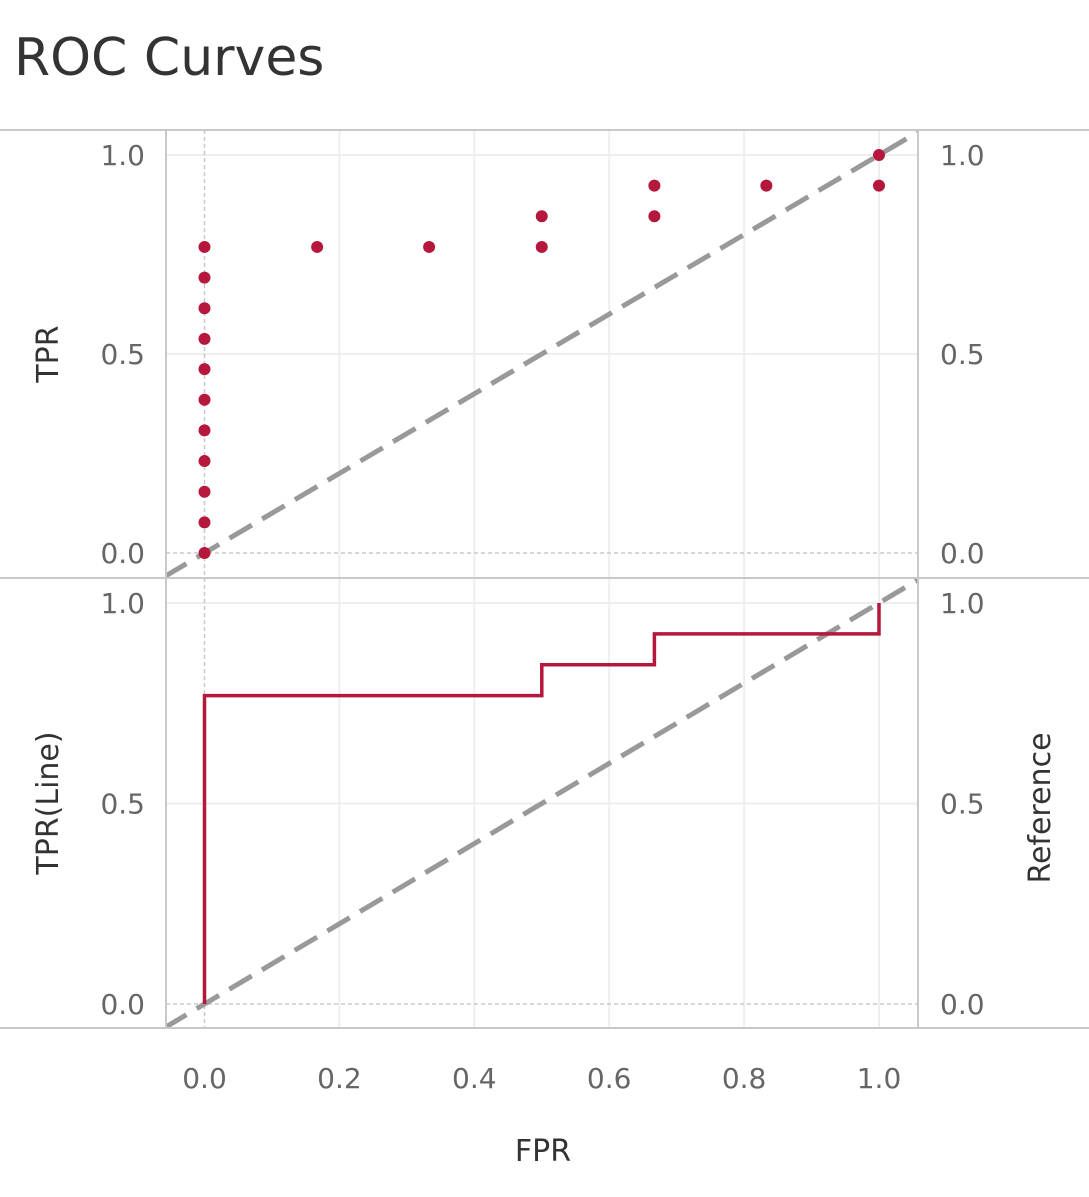 Image resolution: width=1089 pixels, height=1197 pixels. Describe the element at coordinates (204, 1078) in the screenshot. I see `x-tick-label: 0.0` at that location.